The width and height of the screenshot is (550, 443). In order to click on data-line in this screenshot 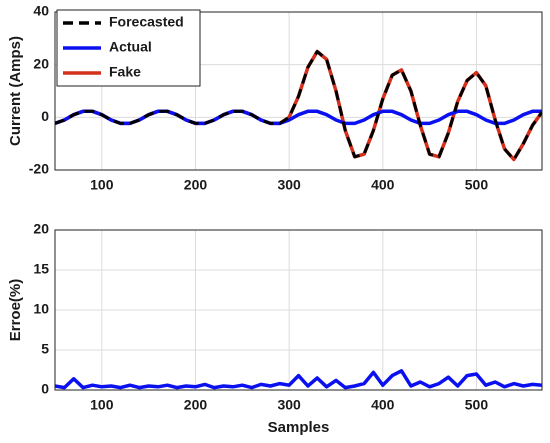, I will do `click(298, 379)`.